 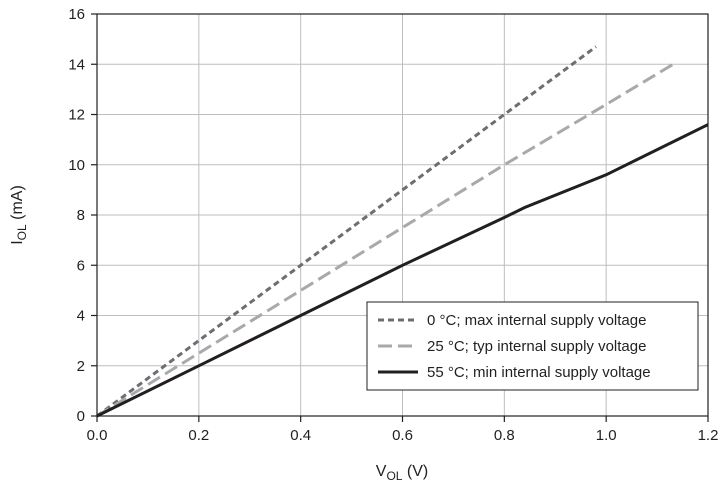 What do you see at coordinates (402, 435) in the screenshot?
I see `x-tick-label: 0.6` at bounding box center [402, 435].